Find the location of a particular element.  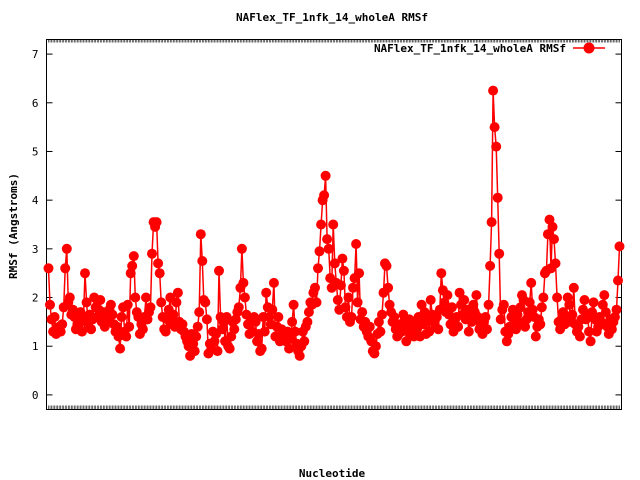

legend-marker is located at coordinates (589, 48).